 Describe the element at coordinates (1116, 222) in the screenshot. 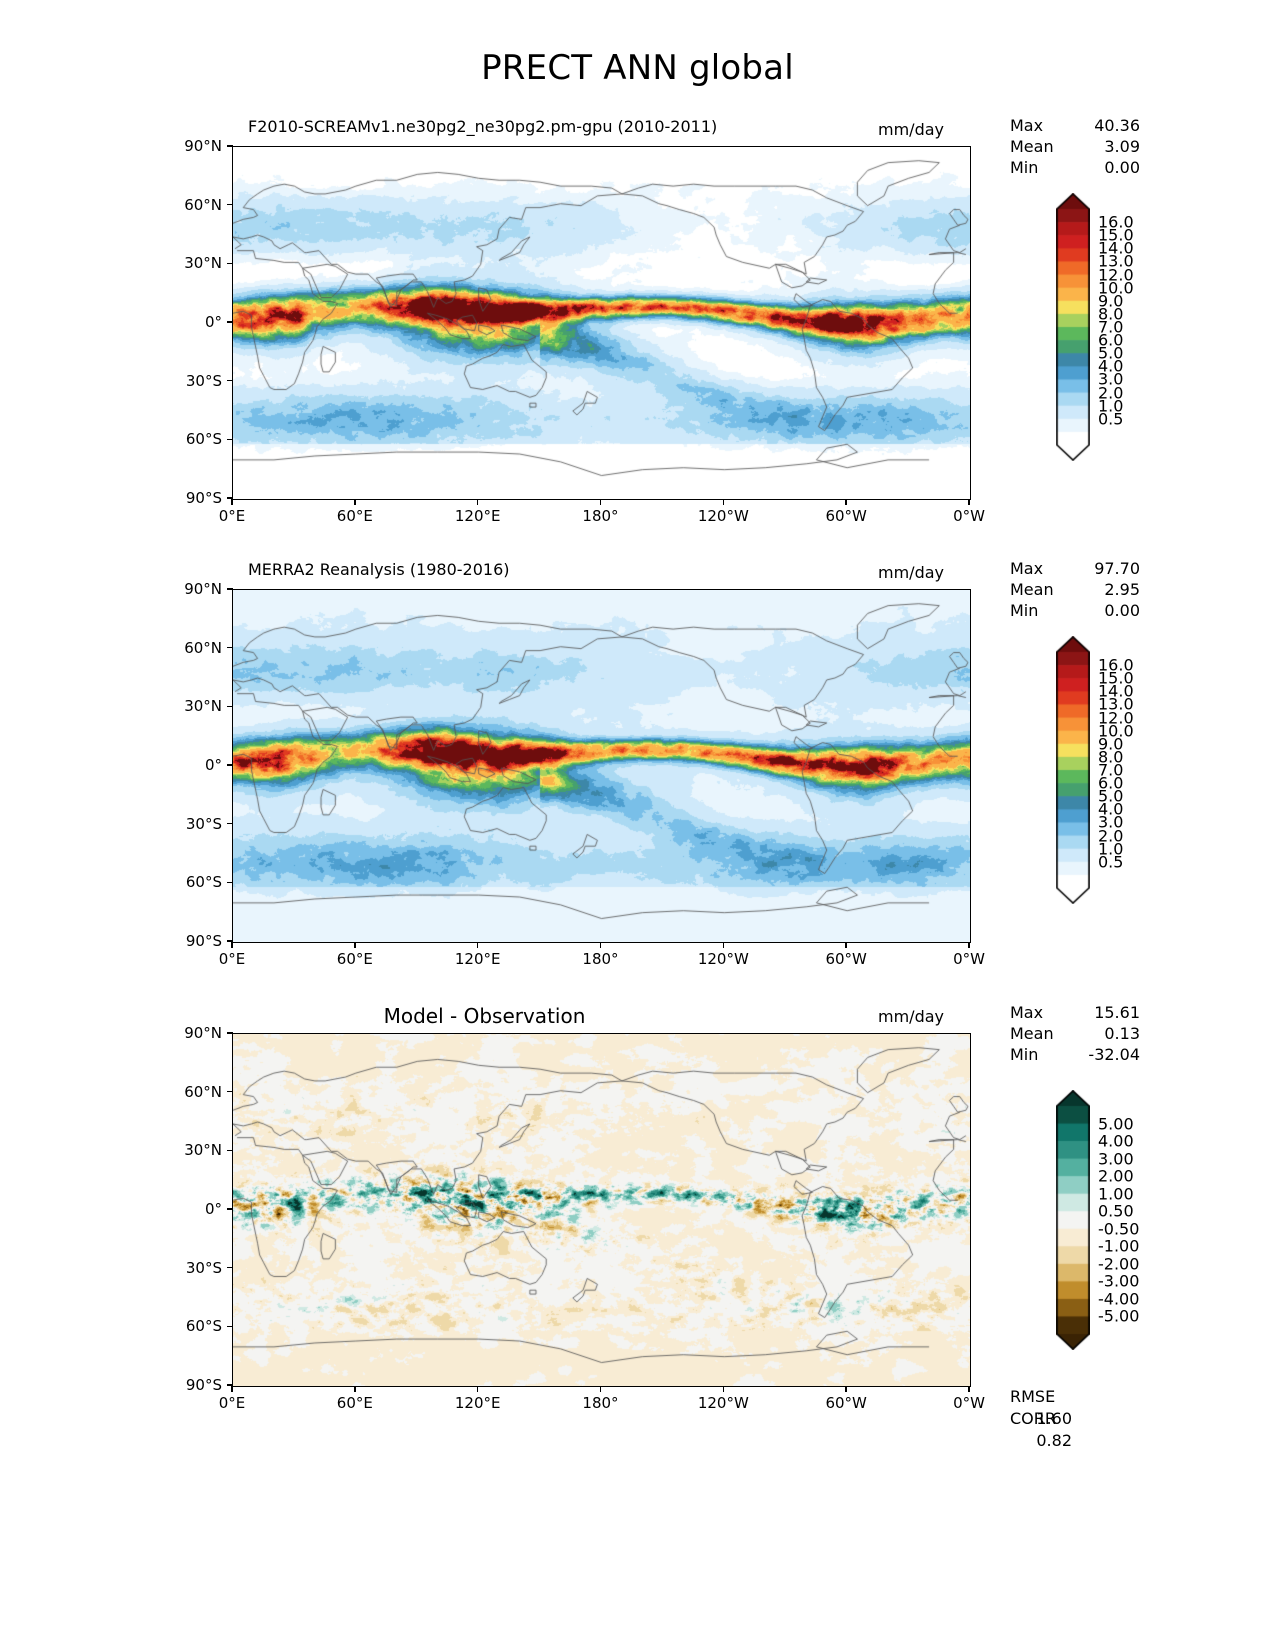

I see `colorbar-tick-label: 16.0` at that location.